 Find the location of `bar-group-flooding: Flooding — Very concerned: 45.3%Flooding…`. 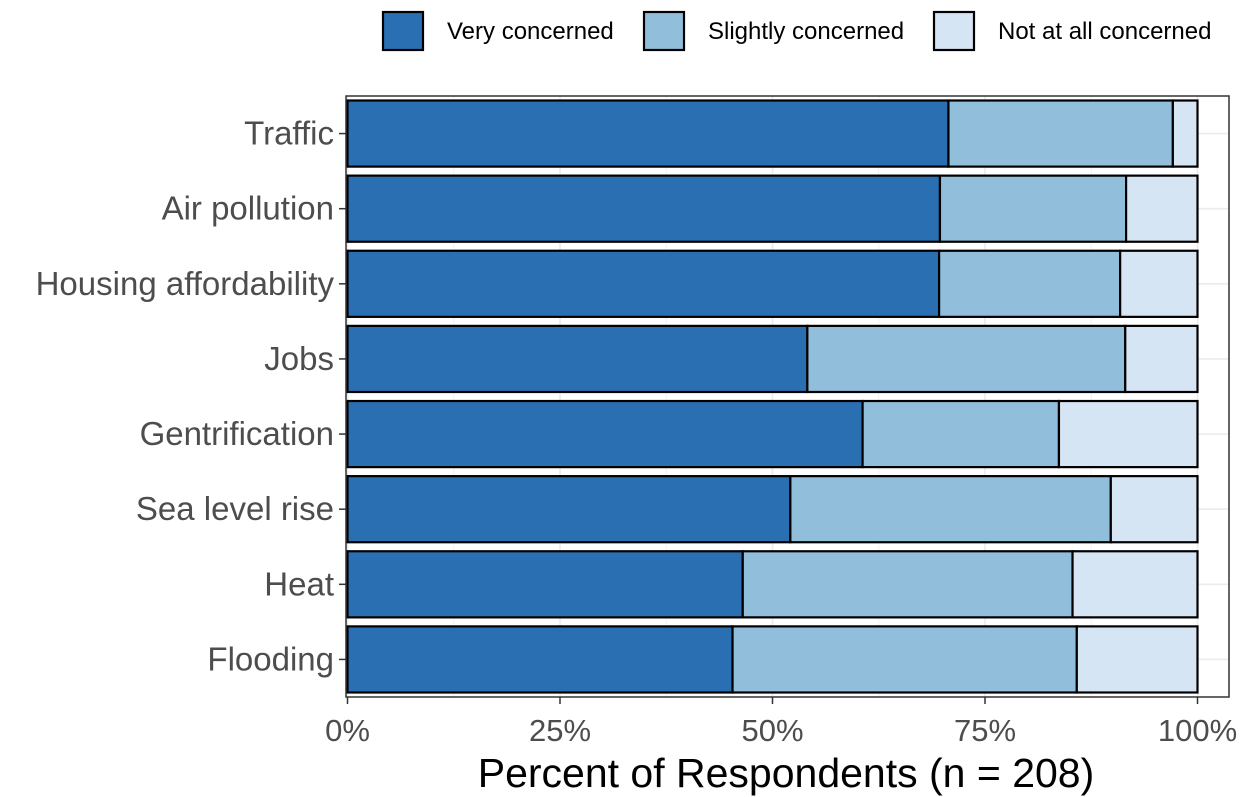

bar-group-flooding: Flooding — Very concerned: 45.3%Flooding… is located at coordinates (772, 659).